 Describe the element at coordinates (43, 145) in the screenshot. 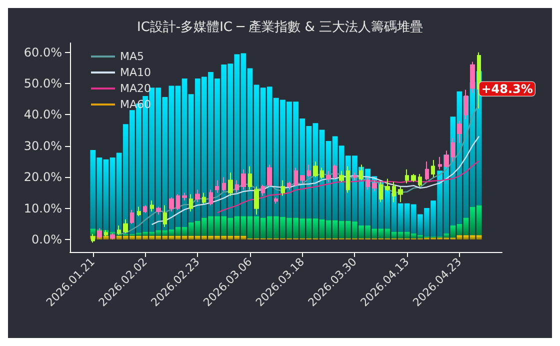

I see `y-tick-label: 30.0%` at that location.